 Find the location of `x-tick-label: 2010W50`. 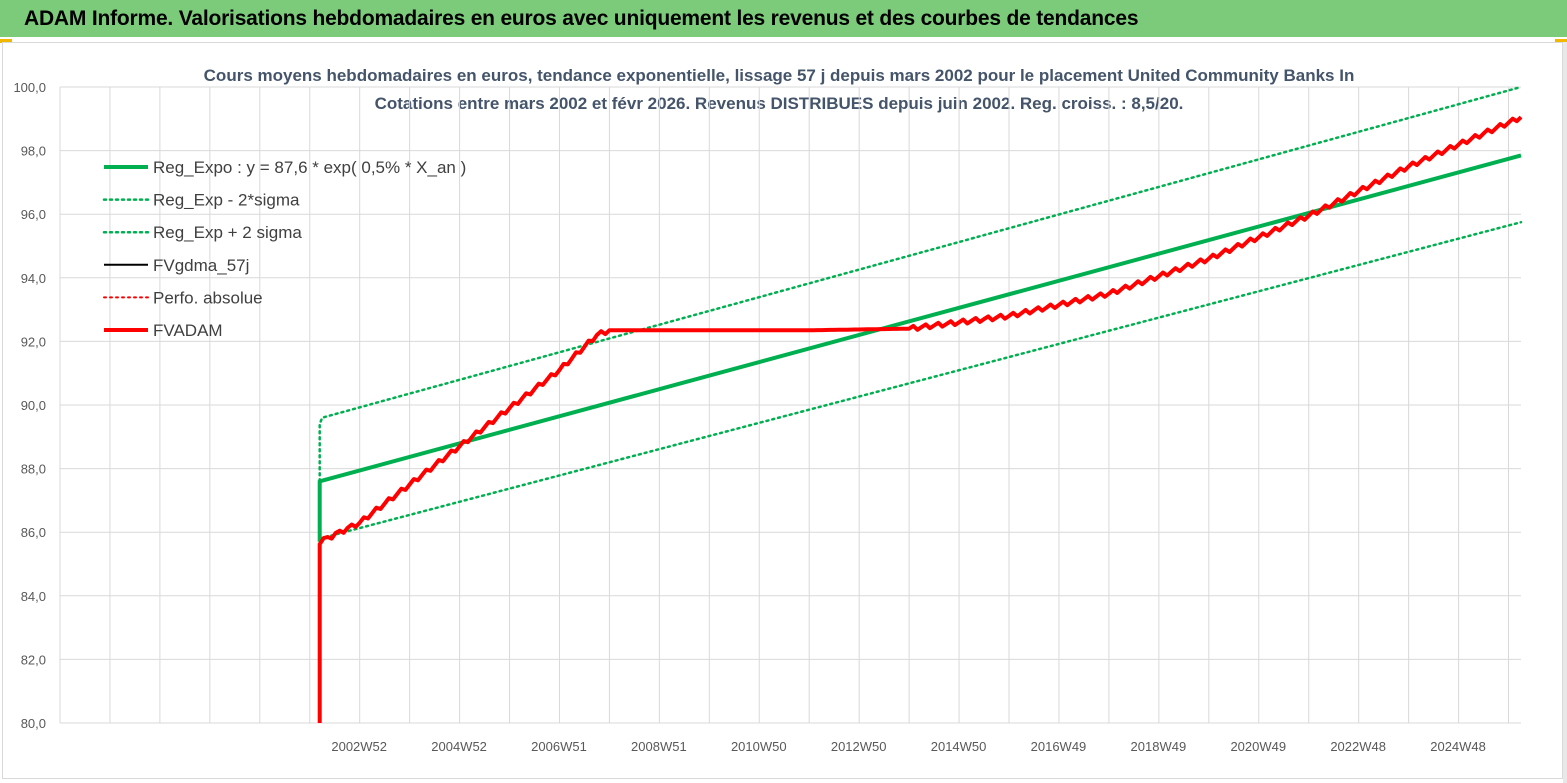

x-tick-label: 2010W50 is located at coordinates (759, 746).